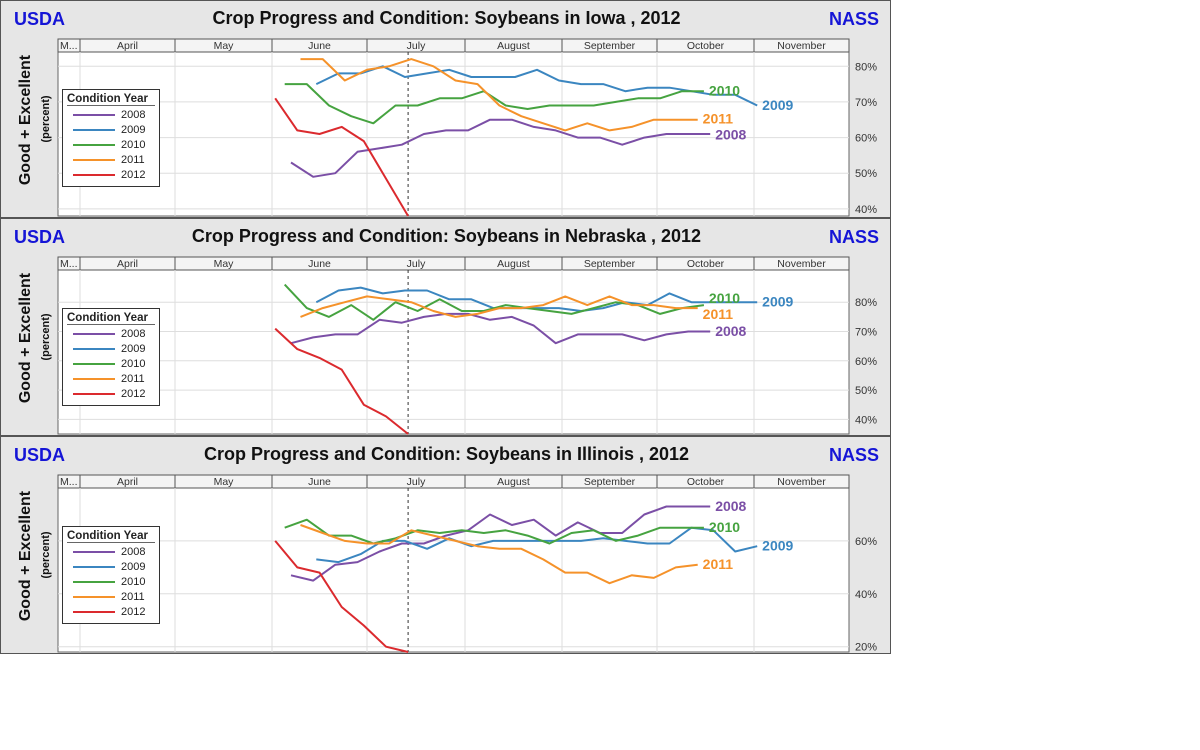 This screenshot has height=750, width=1200. I want to click on y-tick-label: 70%, so click(866, 333).